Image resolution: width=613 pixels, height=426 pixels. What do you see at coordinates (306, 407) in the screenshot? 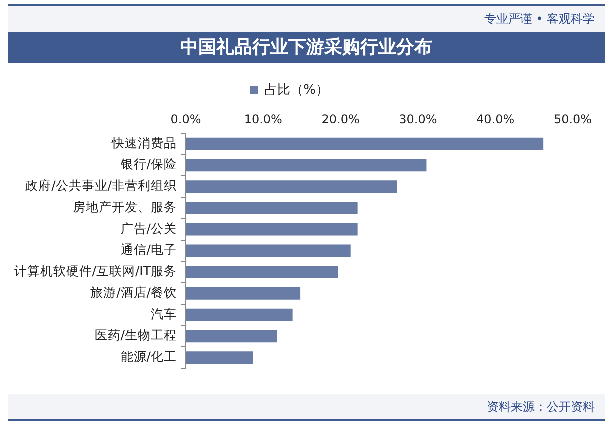
I see `footer-band: 资料来源：公开资料` at bounding box center [306, 407].